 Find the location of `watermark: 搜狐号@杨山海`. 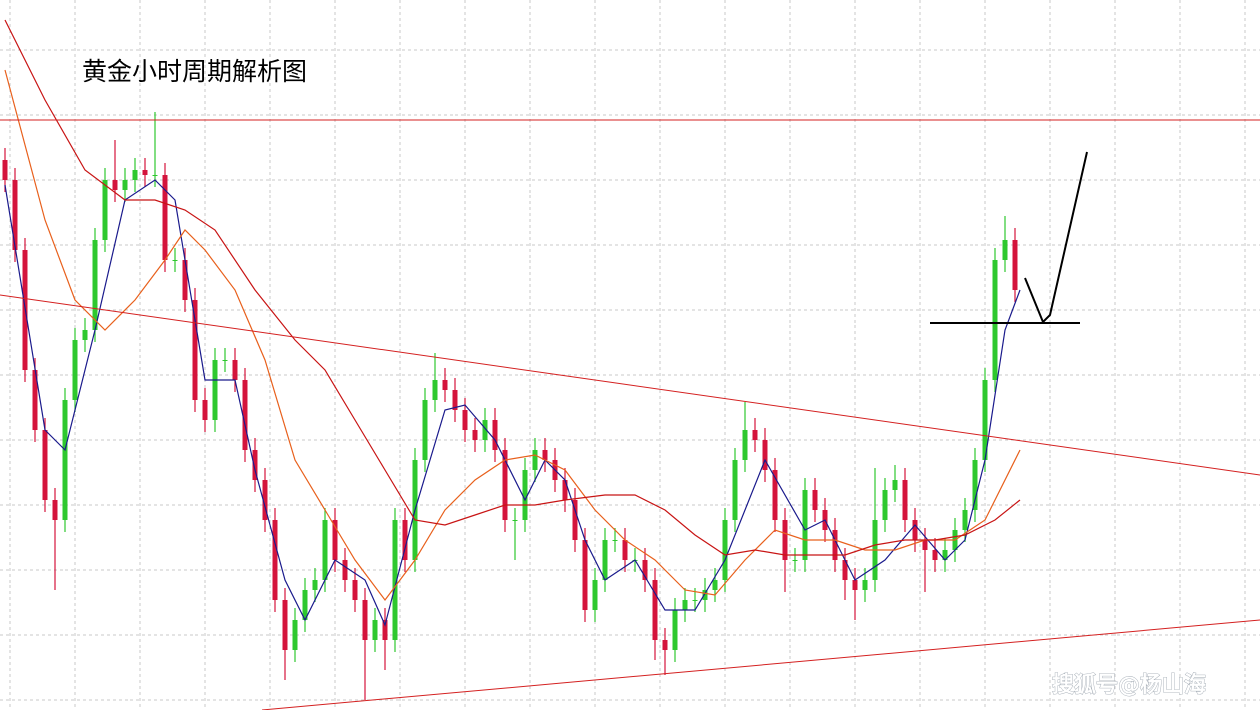

watermark: 搜狐号@杨山海 is located at coordinates (1129, 685).